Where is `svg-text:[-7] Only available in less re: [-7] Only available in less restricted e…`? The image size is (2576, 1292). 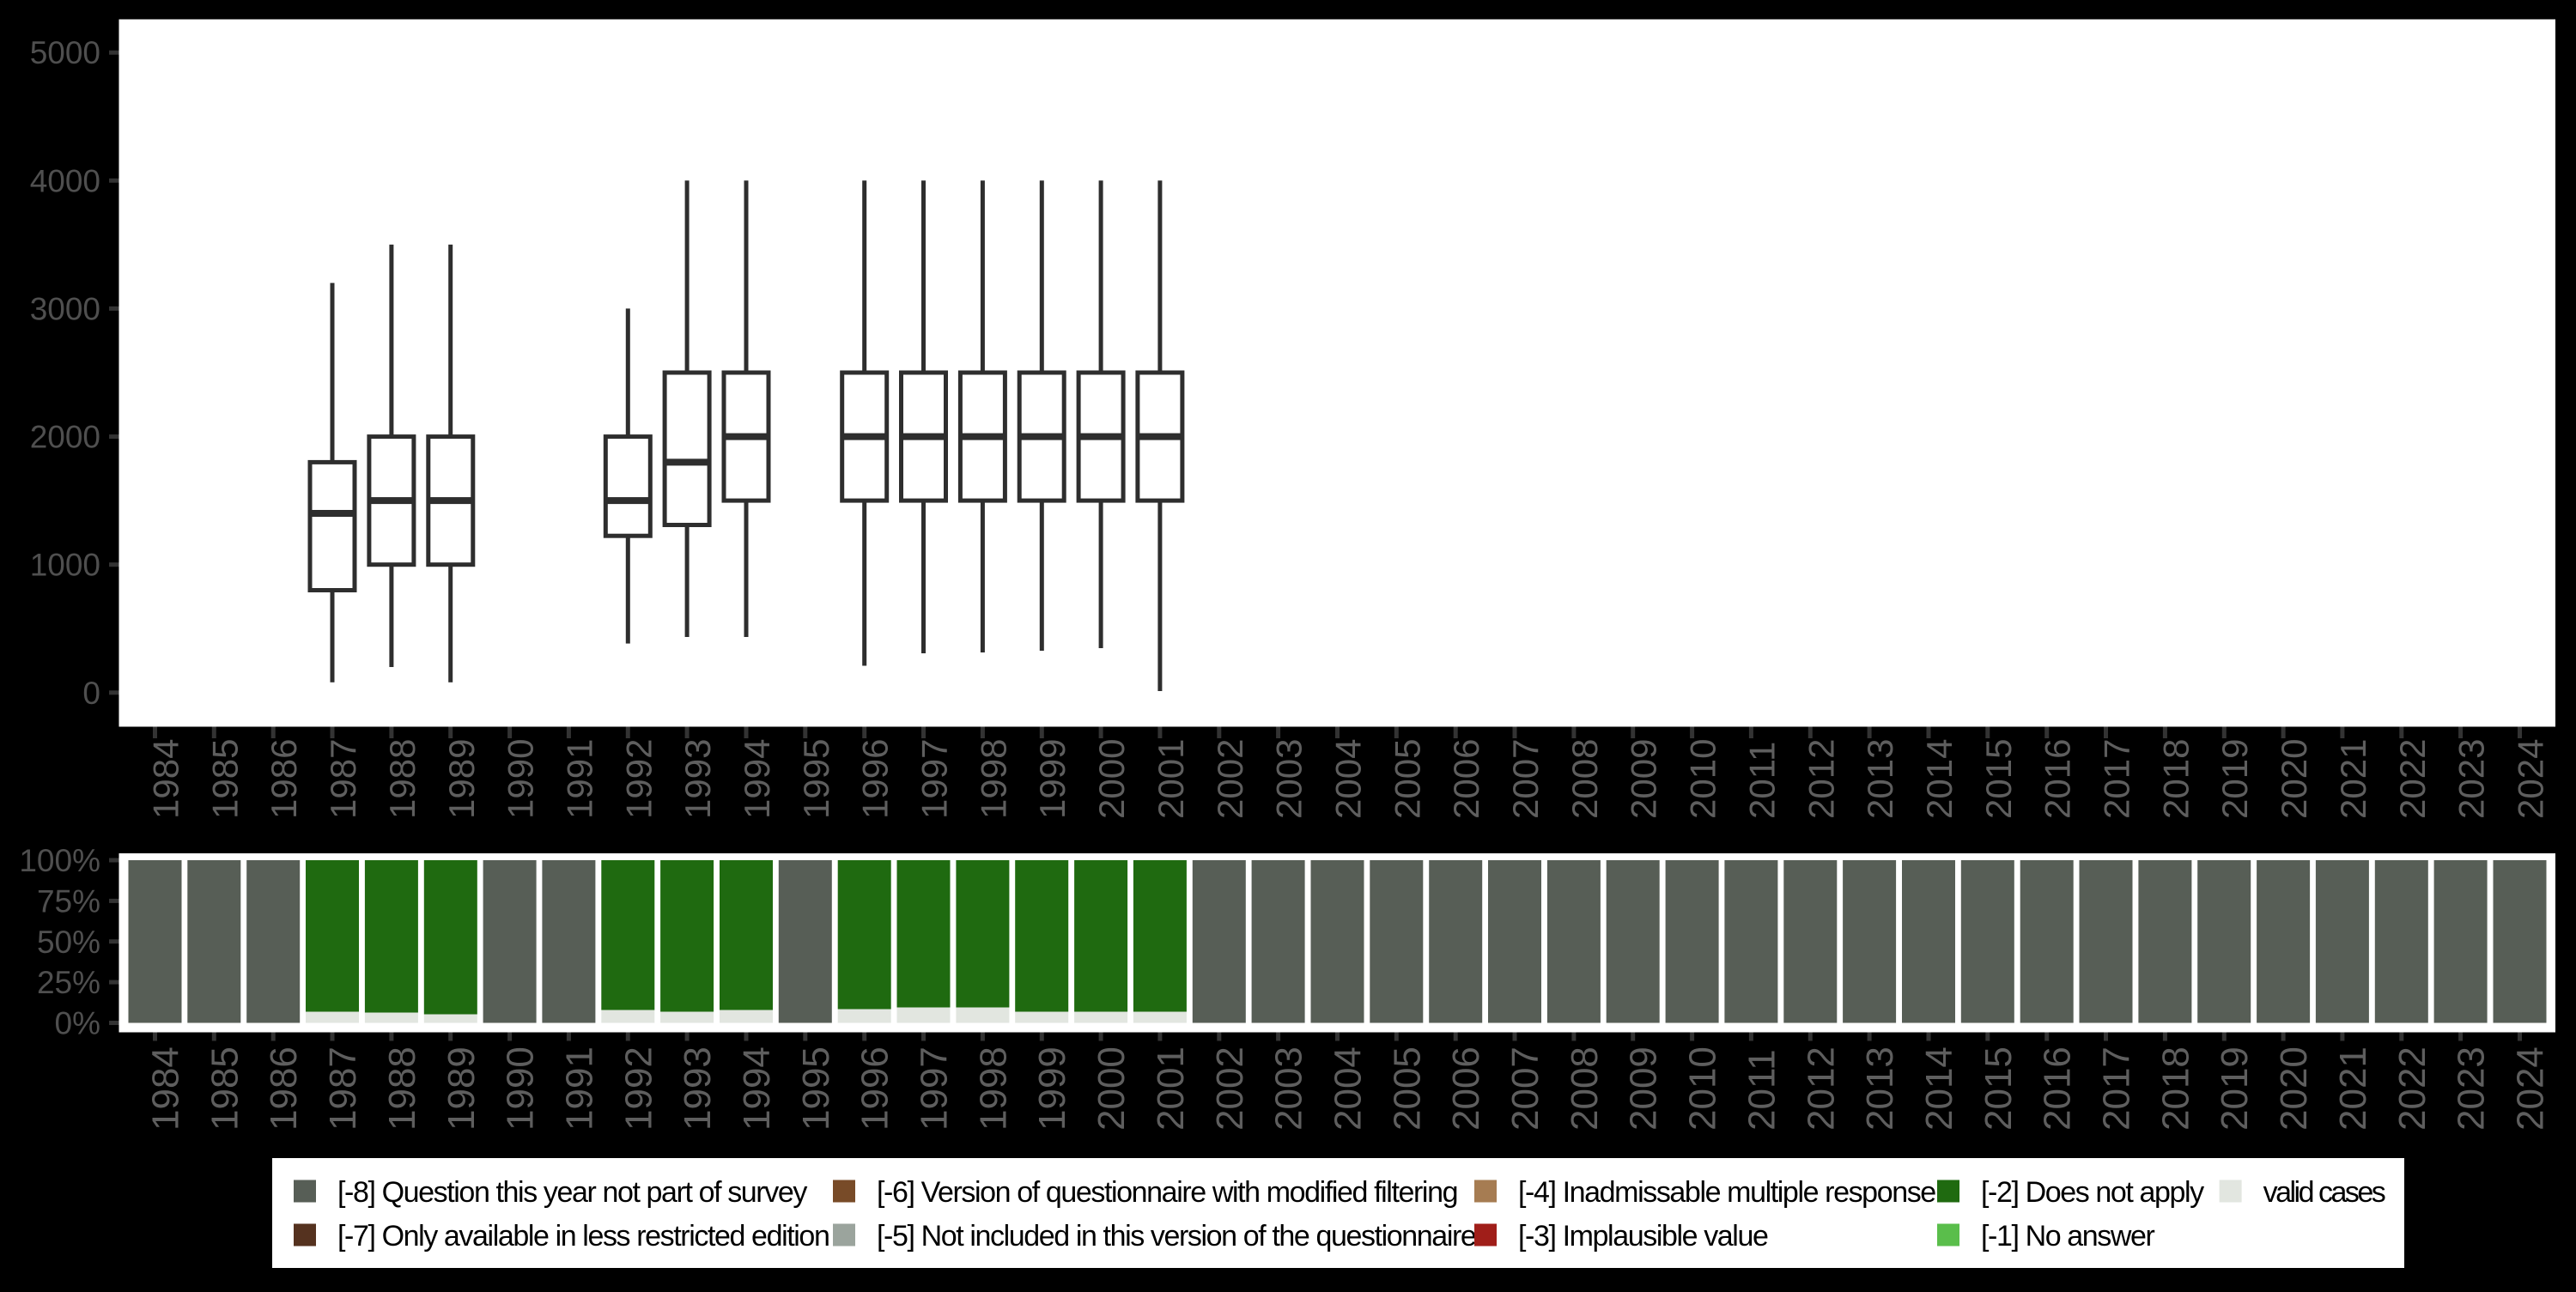 svg-text:[-7] Only available in less re: [-7] Only available in less restricted e… is located at coordinates (583, 1236).